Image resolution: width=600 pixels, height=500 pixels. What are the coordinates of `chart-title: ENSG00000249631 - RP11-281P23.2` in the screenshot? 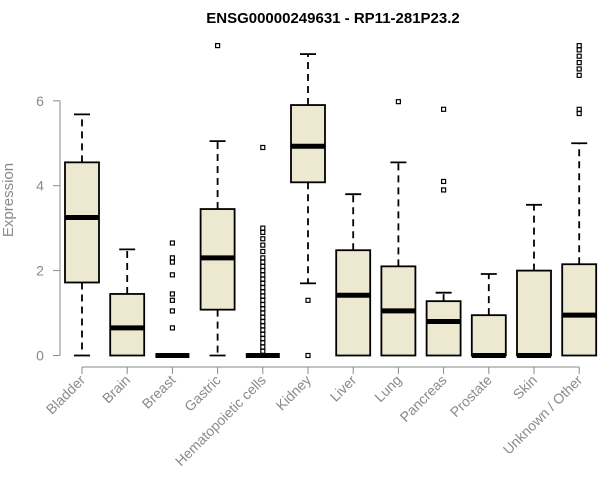 It's located at (333, 18).